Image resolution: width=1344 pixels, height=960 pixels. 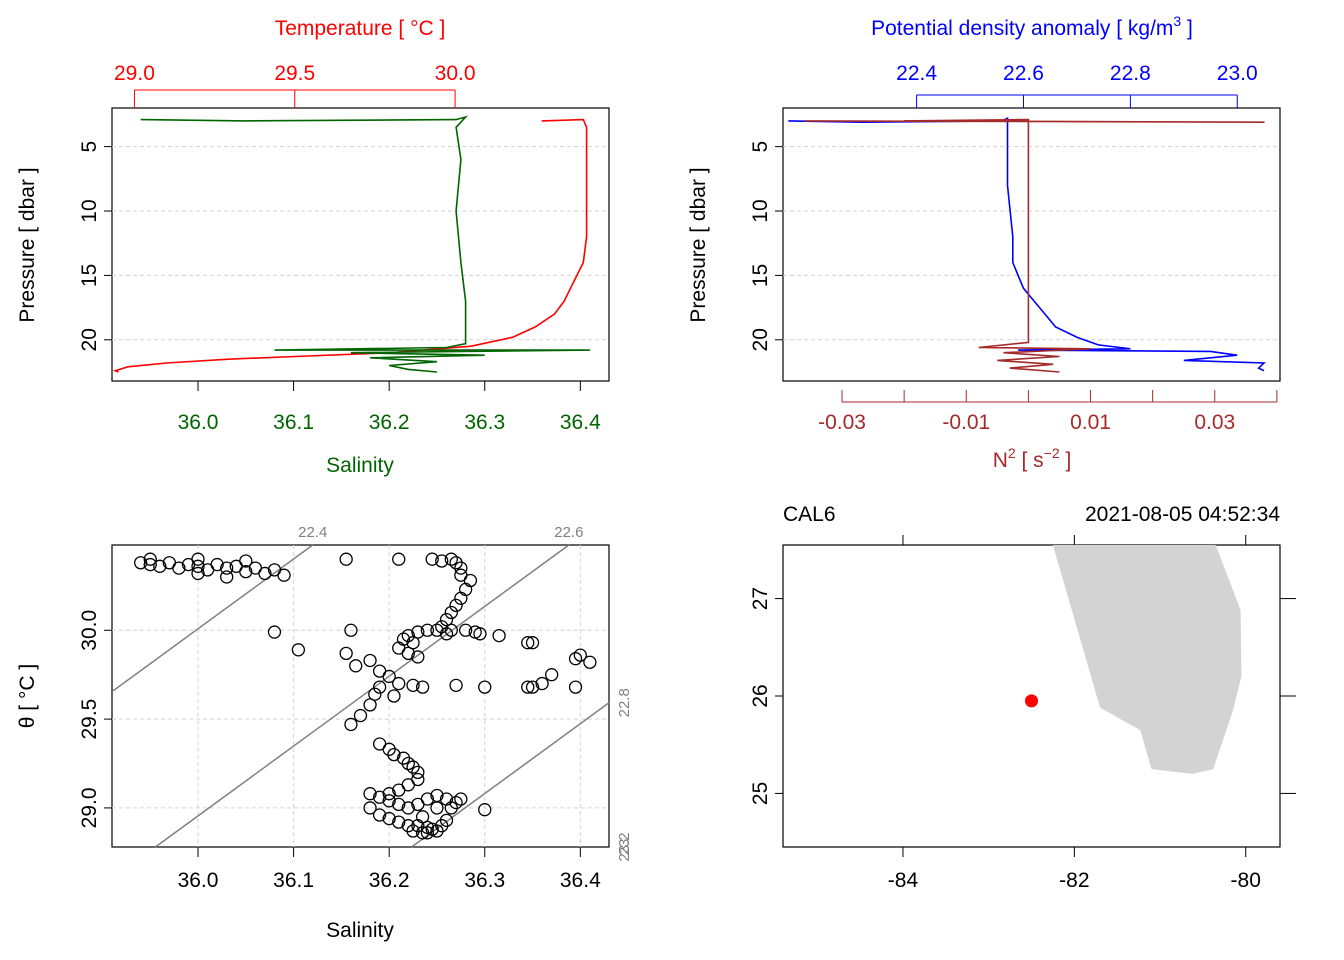 I want to click on top-tick-label: 22.6, so click(x=1023, y=73).